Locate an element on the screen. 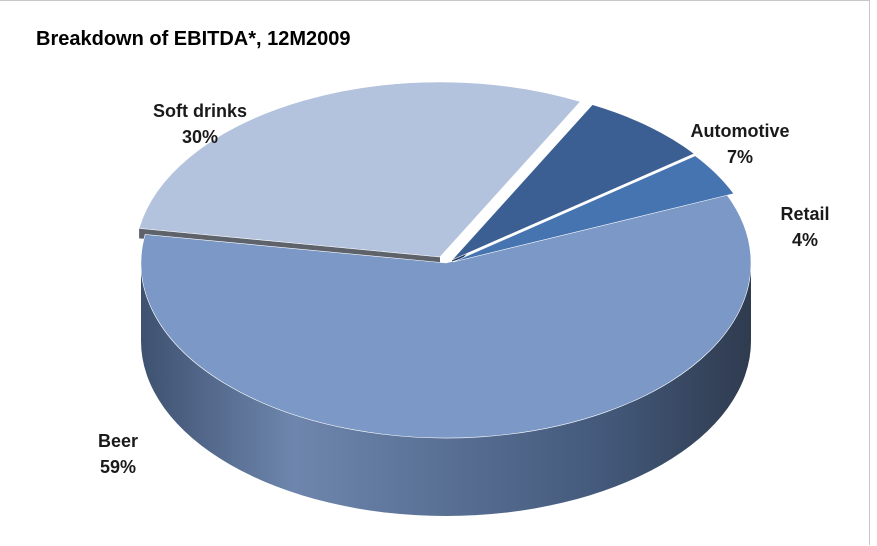  data-label-beer: Beer 59% is located at coordinates (118, 454).